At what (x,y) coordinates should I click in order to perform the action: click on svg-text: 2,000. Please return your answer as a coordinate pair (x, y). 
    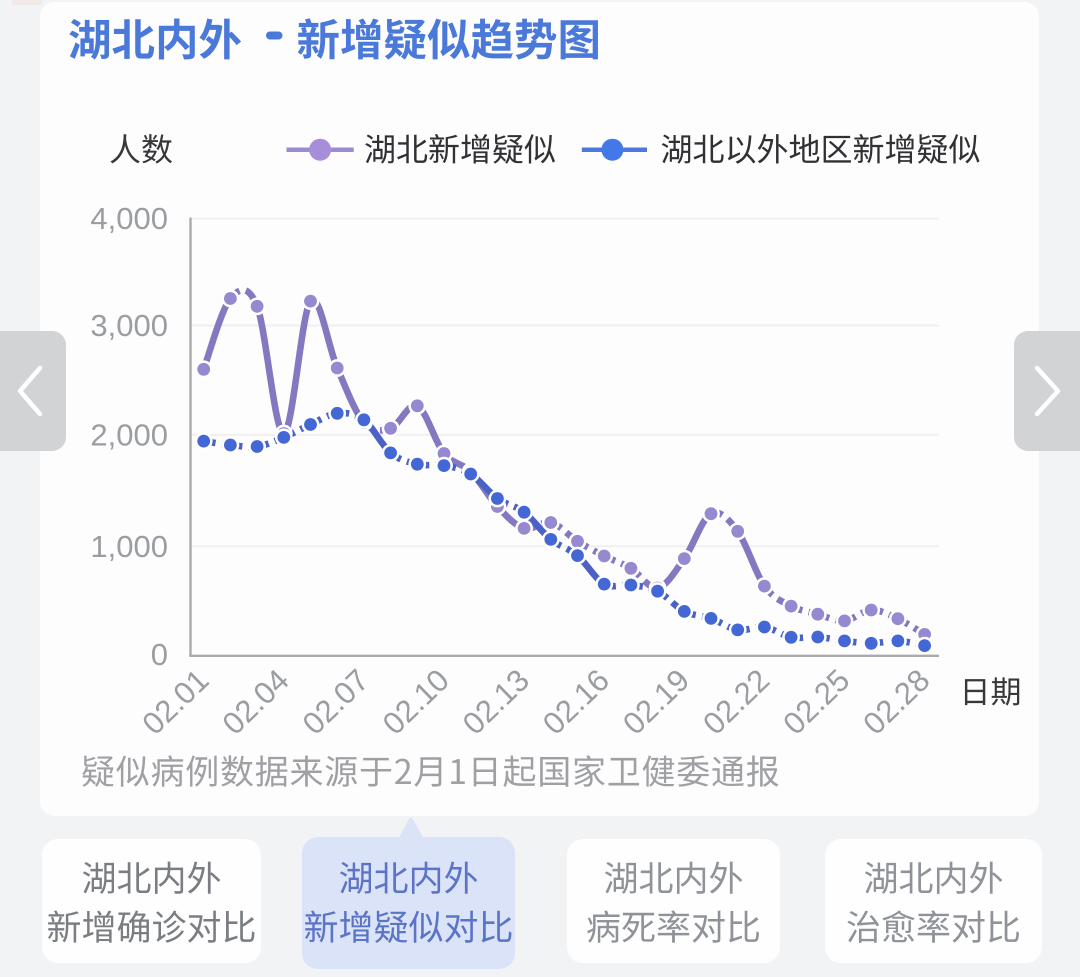
    Looking at the image, I should click on (129, 434).